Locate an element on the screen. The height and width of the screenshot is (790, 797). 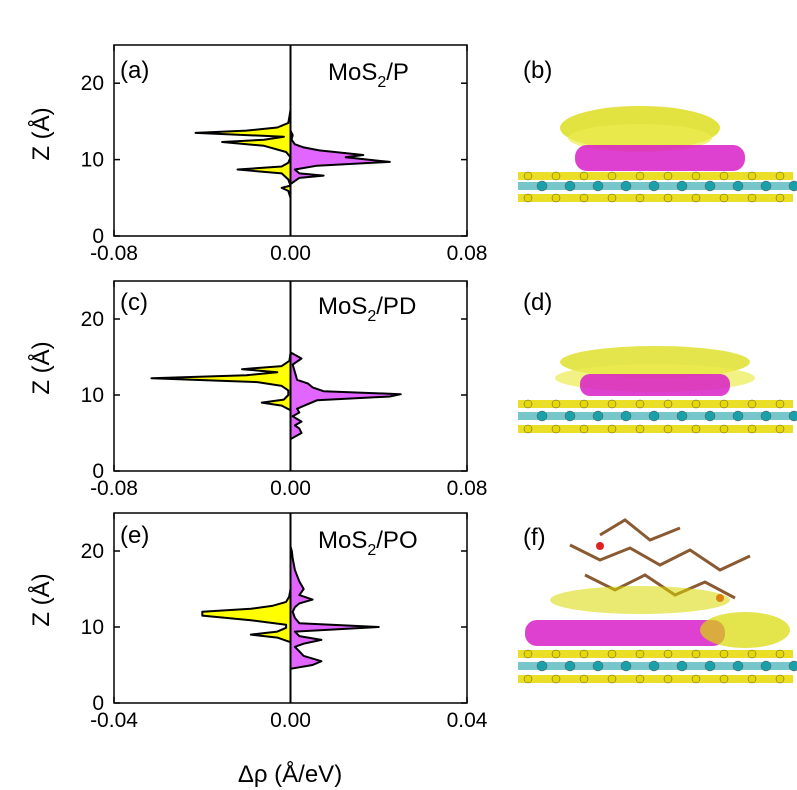
xtick-label-e-0: -0.04 is located at coordinates (114, 720).